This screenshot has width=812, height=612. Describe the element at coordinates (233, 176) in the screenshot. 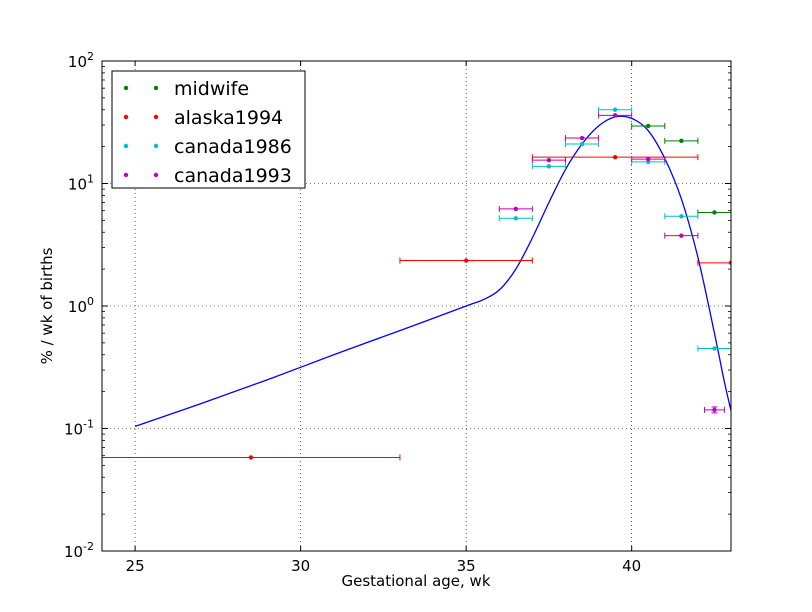

I see `legend-label: canada1993` at that location.